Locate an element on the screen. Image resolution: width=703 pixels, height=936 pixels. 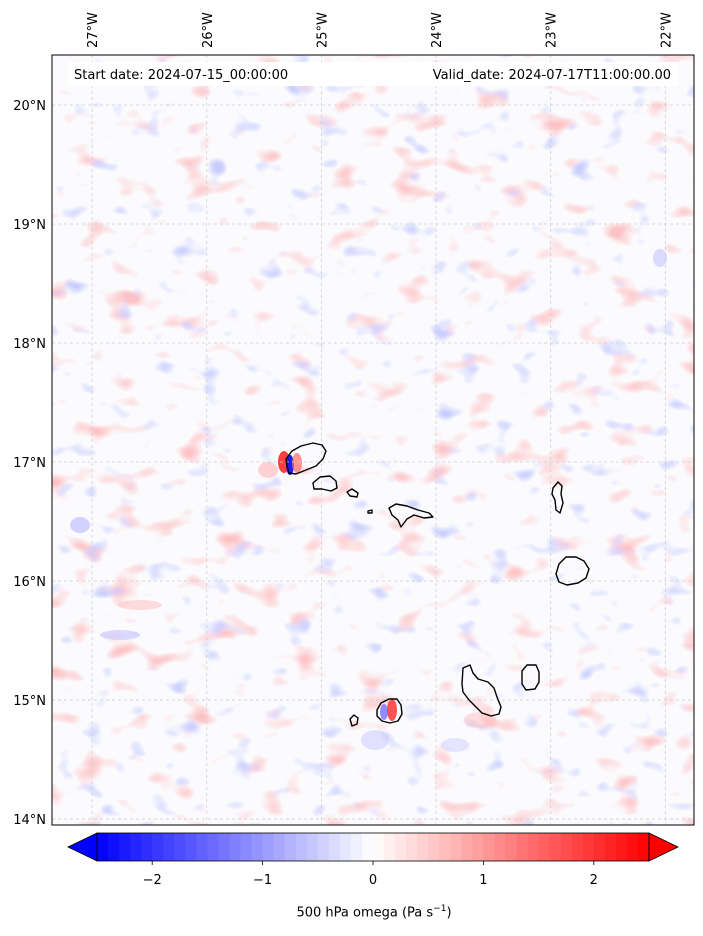
colorbar-segments is located at coordinates (373, 847).